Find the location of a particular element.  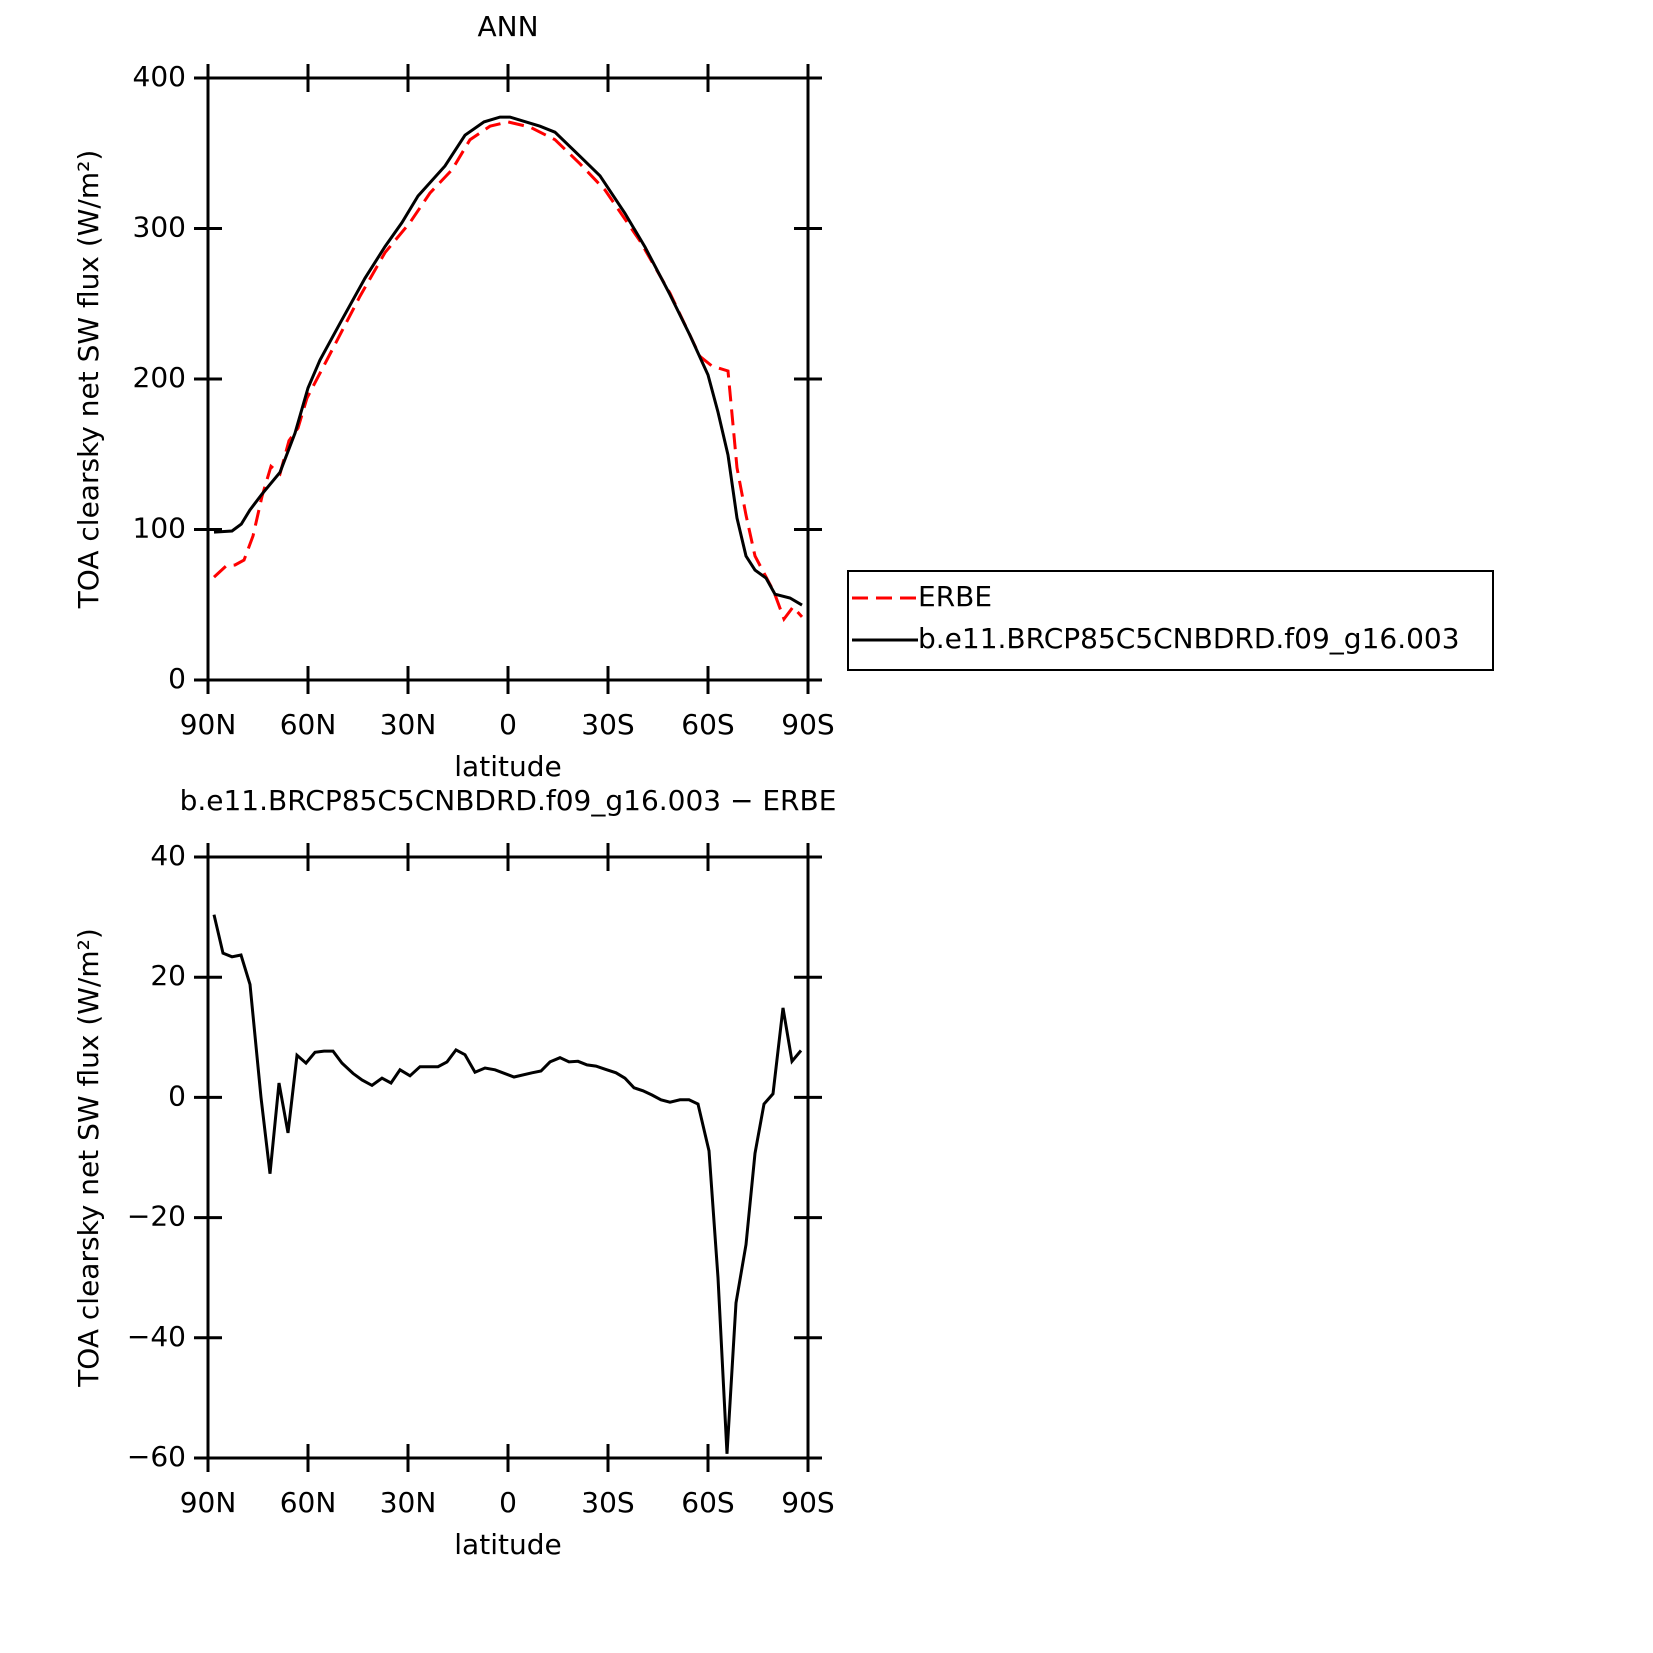

legend-label: ERBE is located at coordinates (955, 596).